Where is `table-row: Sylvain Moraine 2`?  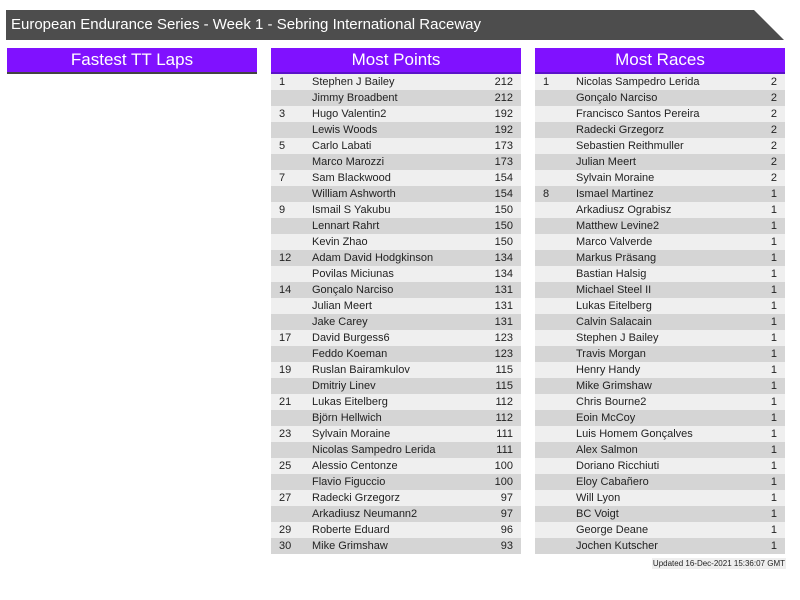
table-row: Sylvain Moraine 2 is located at coordinates (660, 178).